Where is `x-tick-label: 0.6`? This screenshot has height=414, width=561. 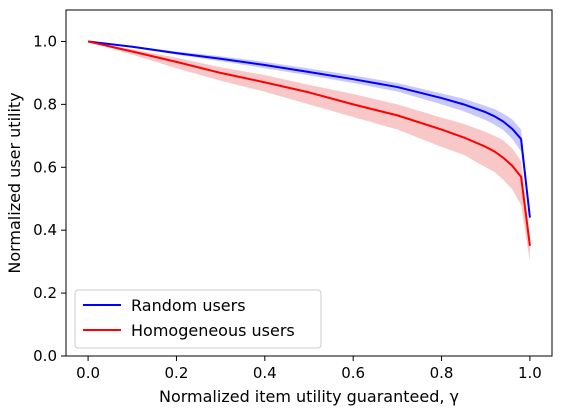 x-tick-label: 0.6 is located at coordinates (353, 373).